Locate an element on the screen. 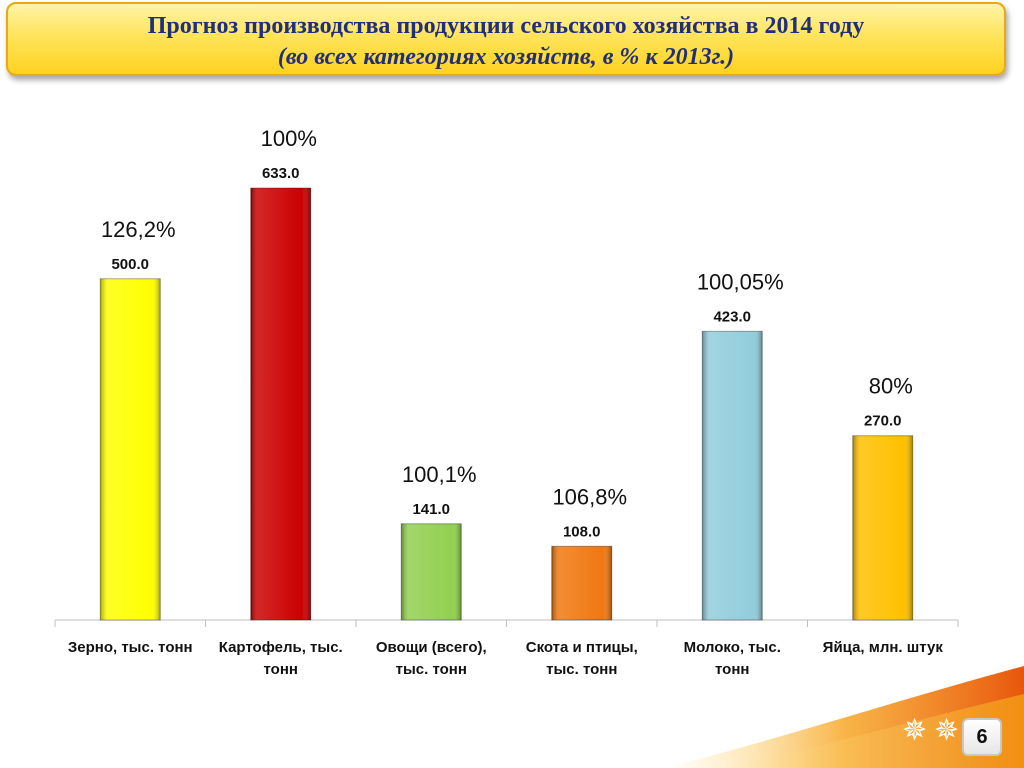 This screenshot has width=1024, height=768. bar-value-label: 270.0 is located at coordinates (883, 421).